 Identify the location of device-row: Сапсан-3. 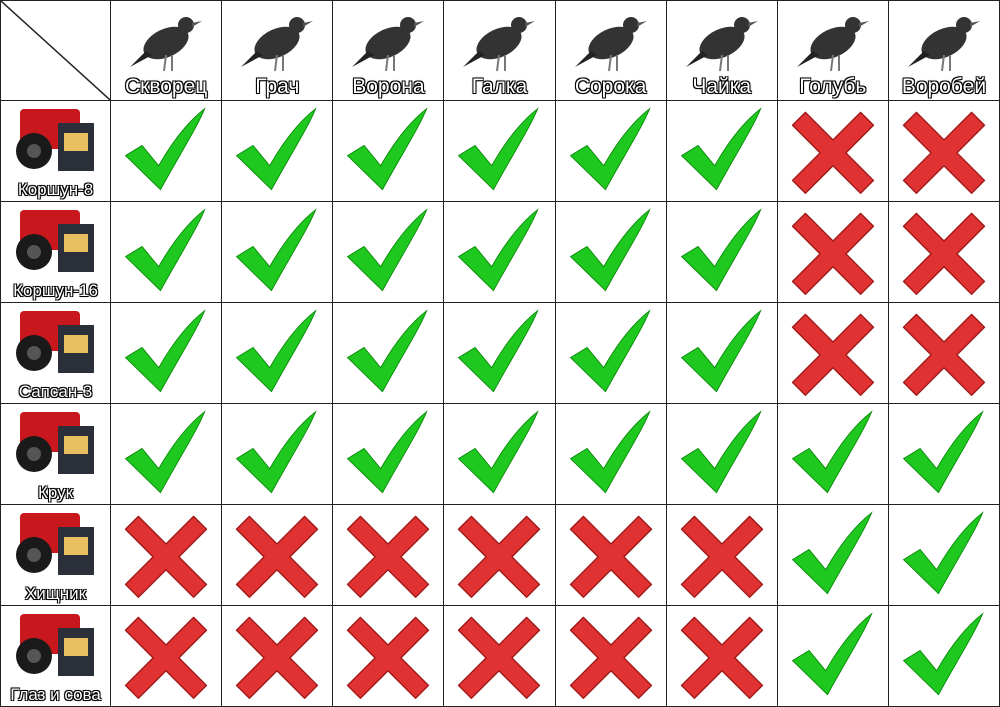
(500, 353).